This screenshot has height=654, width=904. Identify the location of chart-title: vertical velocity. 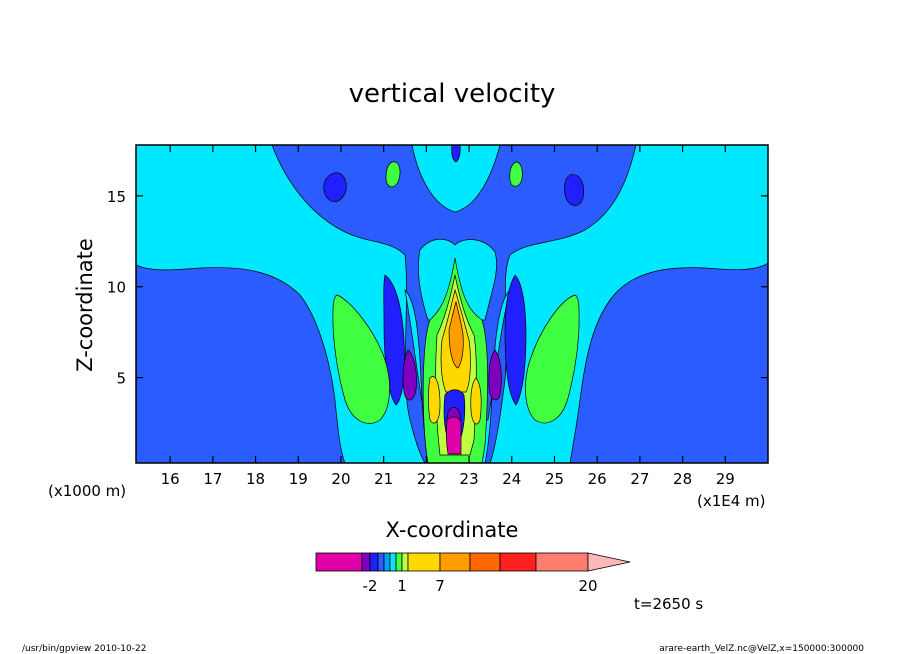
(452, 94).